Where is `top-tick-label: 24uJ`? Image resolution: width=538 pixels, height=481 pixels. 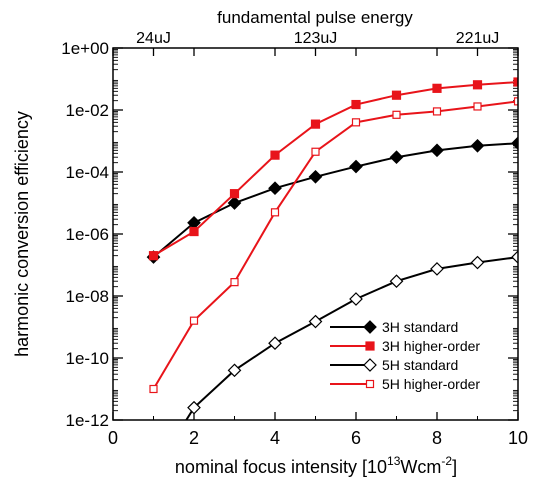
top-tick-label: 24uJ is located at coordinates (153, 38).